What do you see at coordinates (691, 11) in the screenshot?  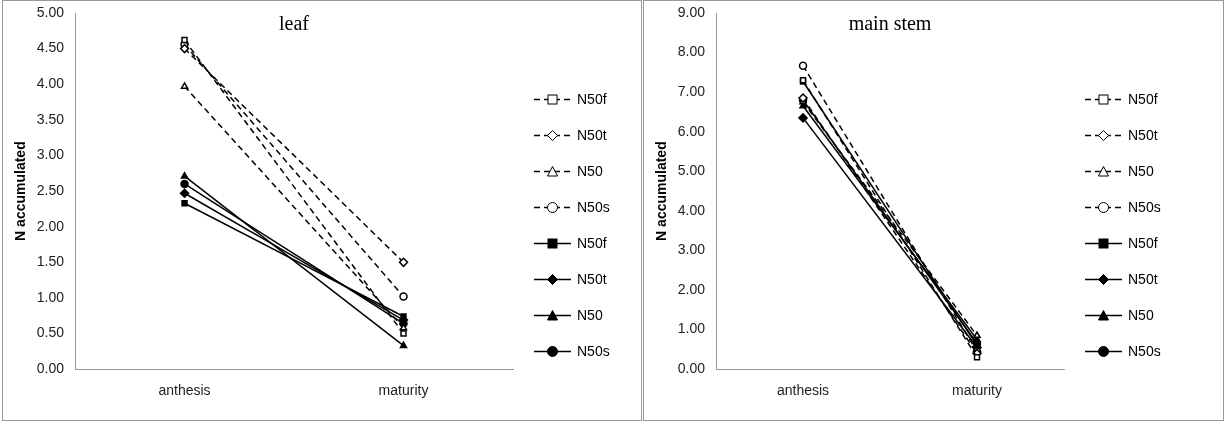 I see `y-tick-label: 9.00` at bounding box center [691, 11].